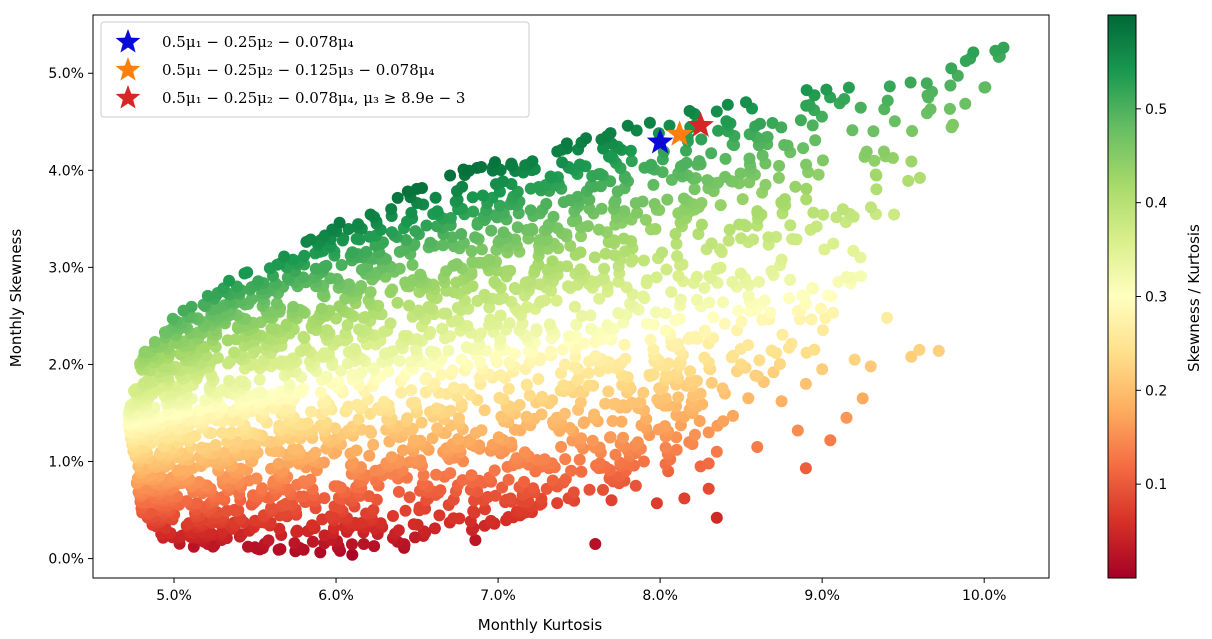 The height and width of the screenshot is (639, 1212). Describe the element at coordinates (66, 560) in the screenshot. I see `y-tick-label: 0.0%` at that location.